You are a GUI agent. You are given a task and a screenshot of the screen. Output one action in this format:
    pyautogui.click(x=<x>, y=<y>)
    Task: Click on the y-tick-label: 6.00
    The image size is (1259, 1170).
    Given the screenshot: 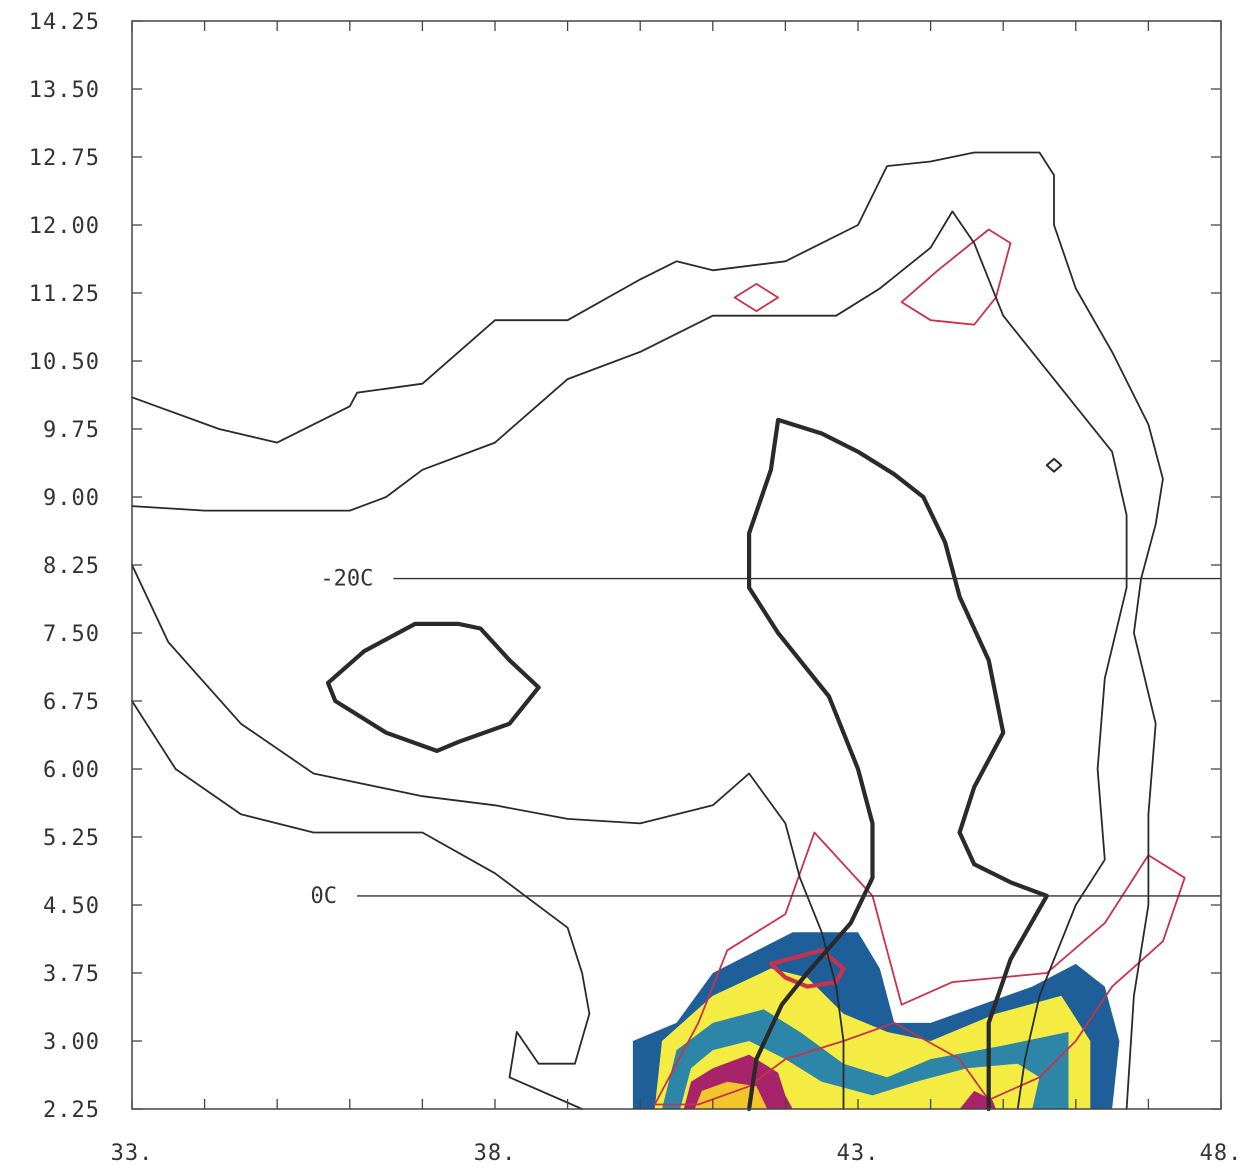 What is the action you would take?
    pyautogui.click(x=71, y=770)
    